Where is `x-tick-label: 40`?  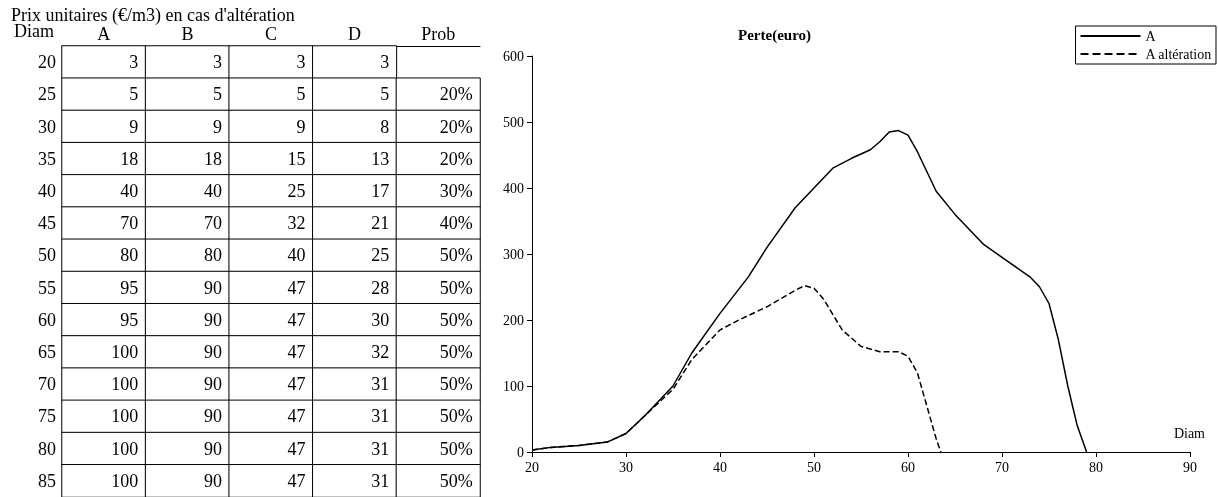
x-tick-label: 40 is located at coordinates (720, 467).